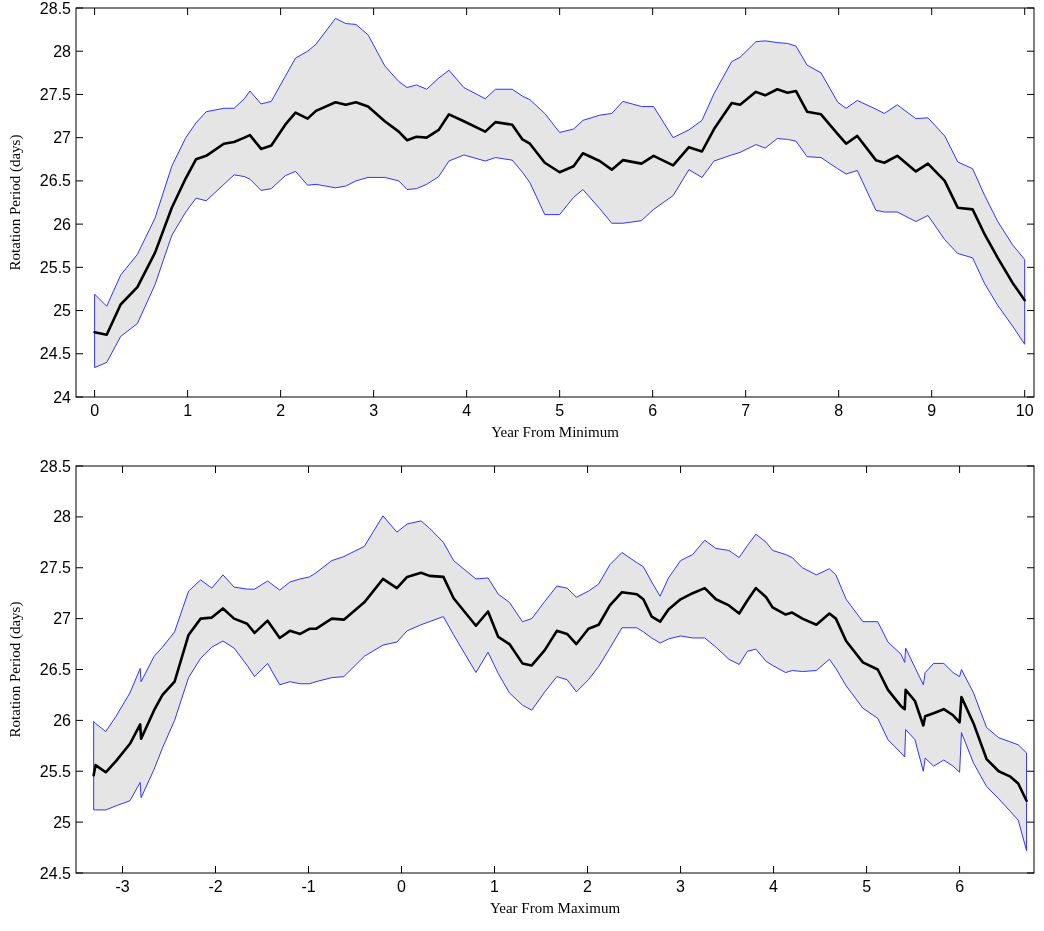 The image size is (1044, 931). Describe the element at coordinates (839, 410) in the screenshot. I see `x-tick-label: 8` at that location.